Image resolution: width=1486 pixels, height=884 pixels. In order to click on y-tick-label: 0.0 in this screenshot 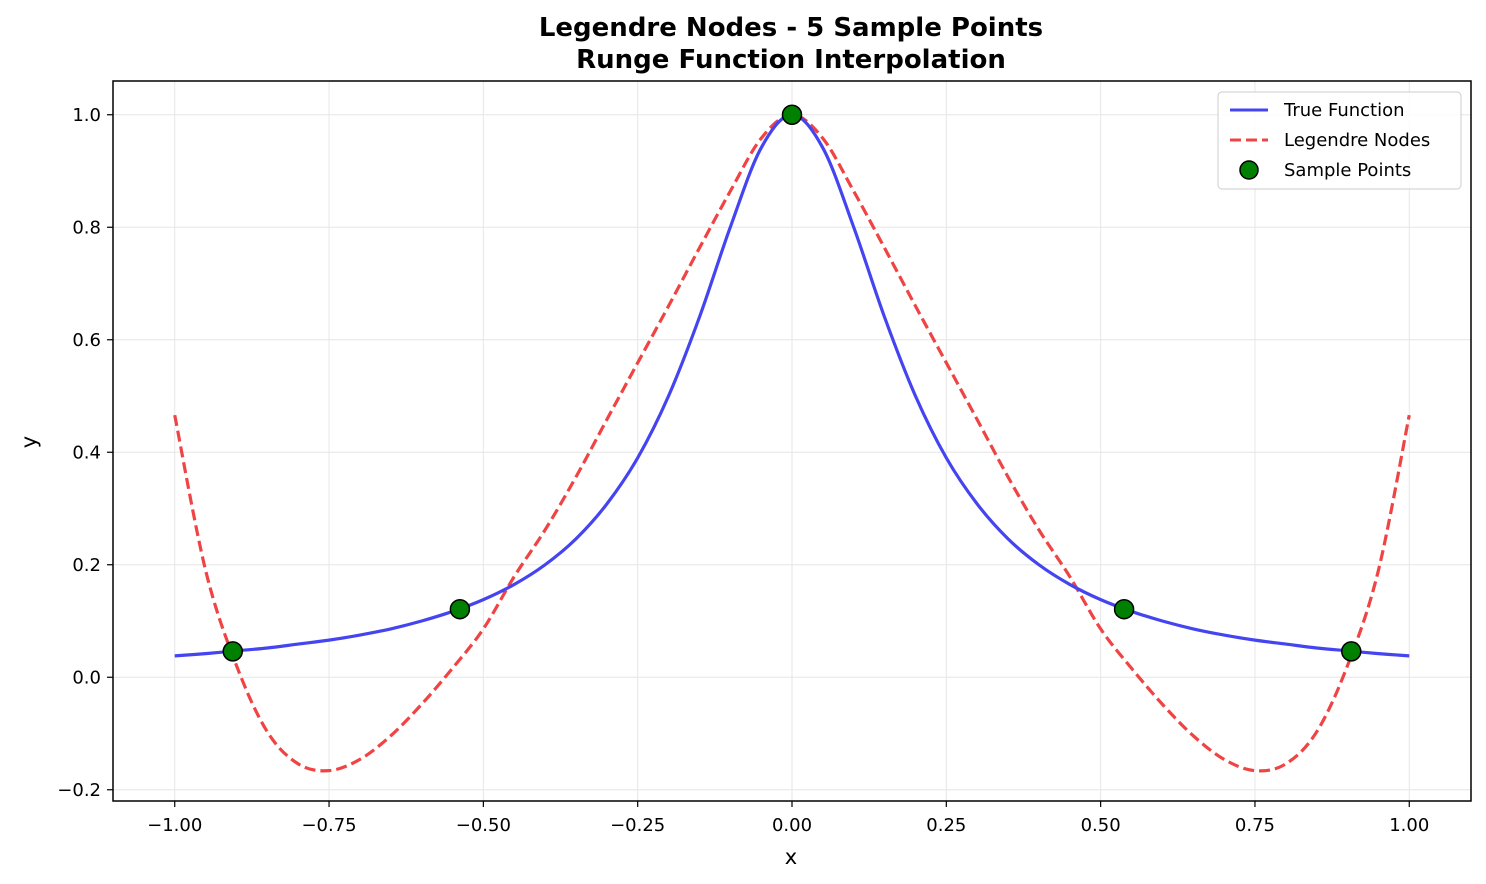, I will do `click(86, 677)`.